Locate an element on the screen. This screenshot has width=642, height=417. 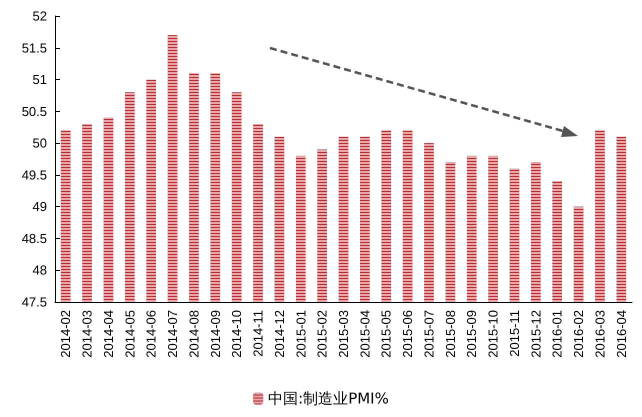
x-tick-label: 2014-04 is located at coordinates (108, 334).